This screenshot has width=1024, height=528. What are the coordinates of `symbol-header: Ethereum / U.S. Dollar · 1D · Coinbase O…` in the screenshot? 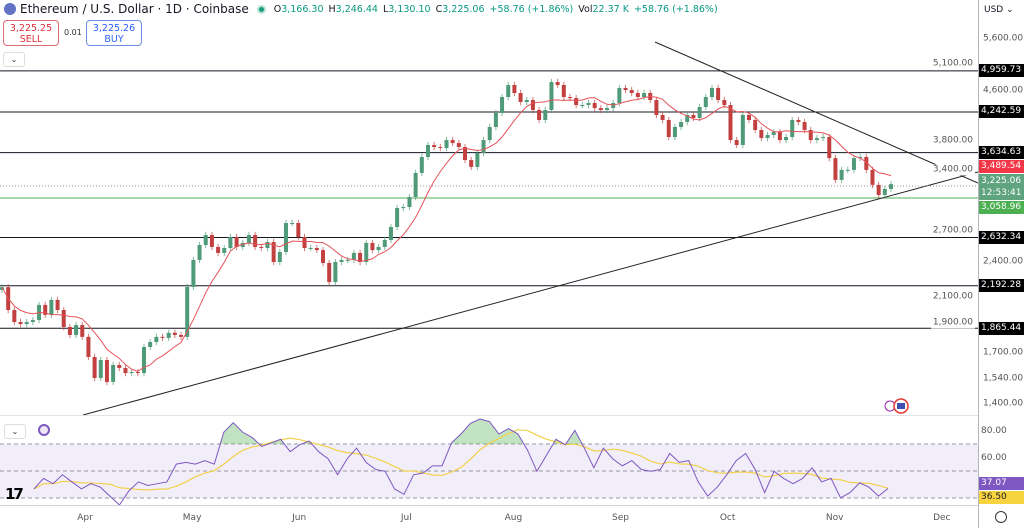 It's located at (361, 9).